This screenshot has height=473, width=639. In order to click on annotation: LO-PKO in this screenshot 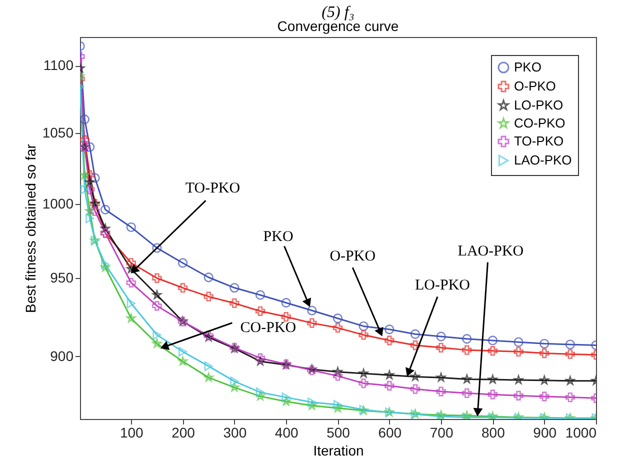, I will do `click(442, 286)`.